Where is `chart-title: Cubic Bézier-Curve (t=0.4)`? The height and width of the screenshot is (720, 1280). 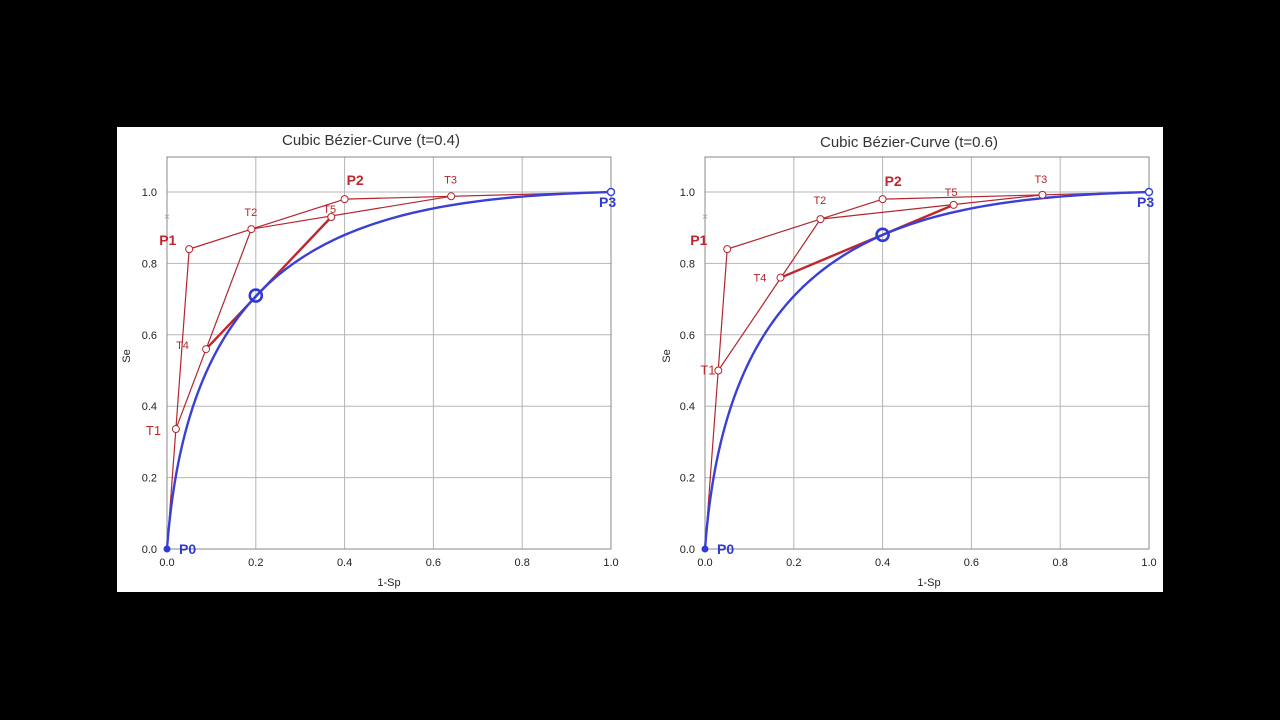 chart-title: Cubic Bézier-Curve (t=0.4) is located at coordinates (371, 140).